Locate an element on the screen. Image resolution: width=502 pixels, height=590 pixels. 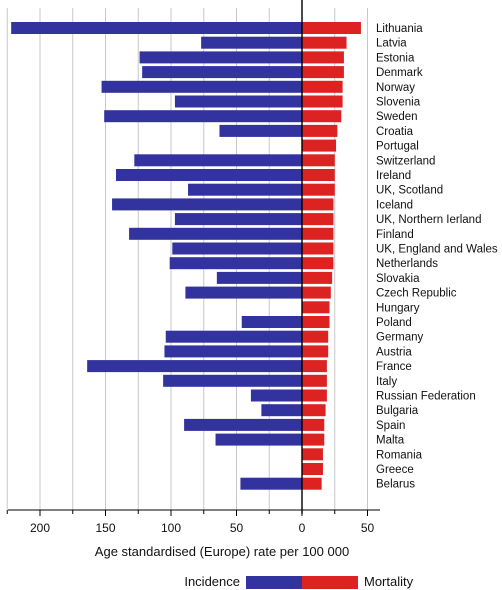
country-label: Belarus is located at coordinates (395, 485).